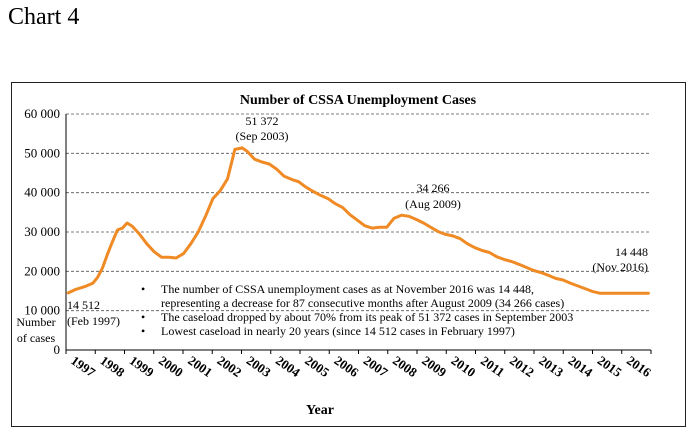 This screenshot has height=439, width=700. I want to click on y-tick-label: 40 000, so click(42, 192).